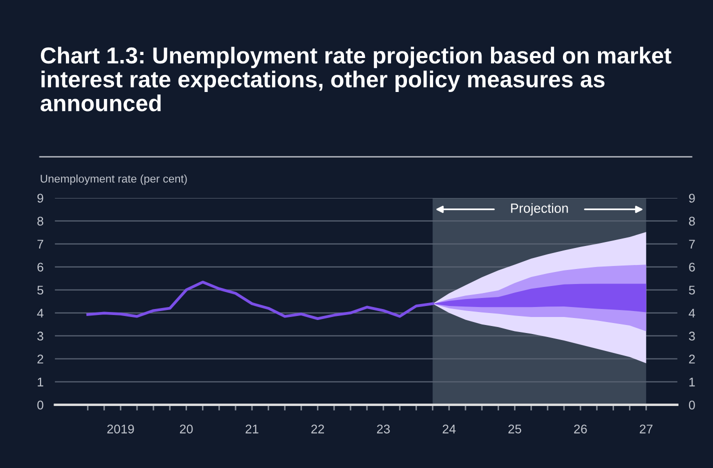  What do you see at coordinates (40, 313) in the screenshot?
I see `y-tick-label: 4` at bounding box center [40, 313].